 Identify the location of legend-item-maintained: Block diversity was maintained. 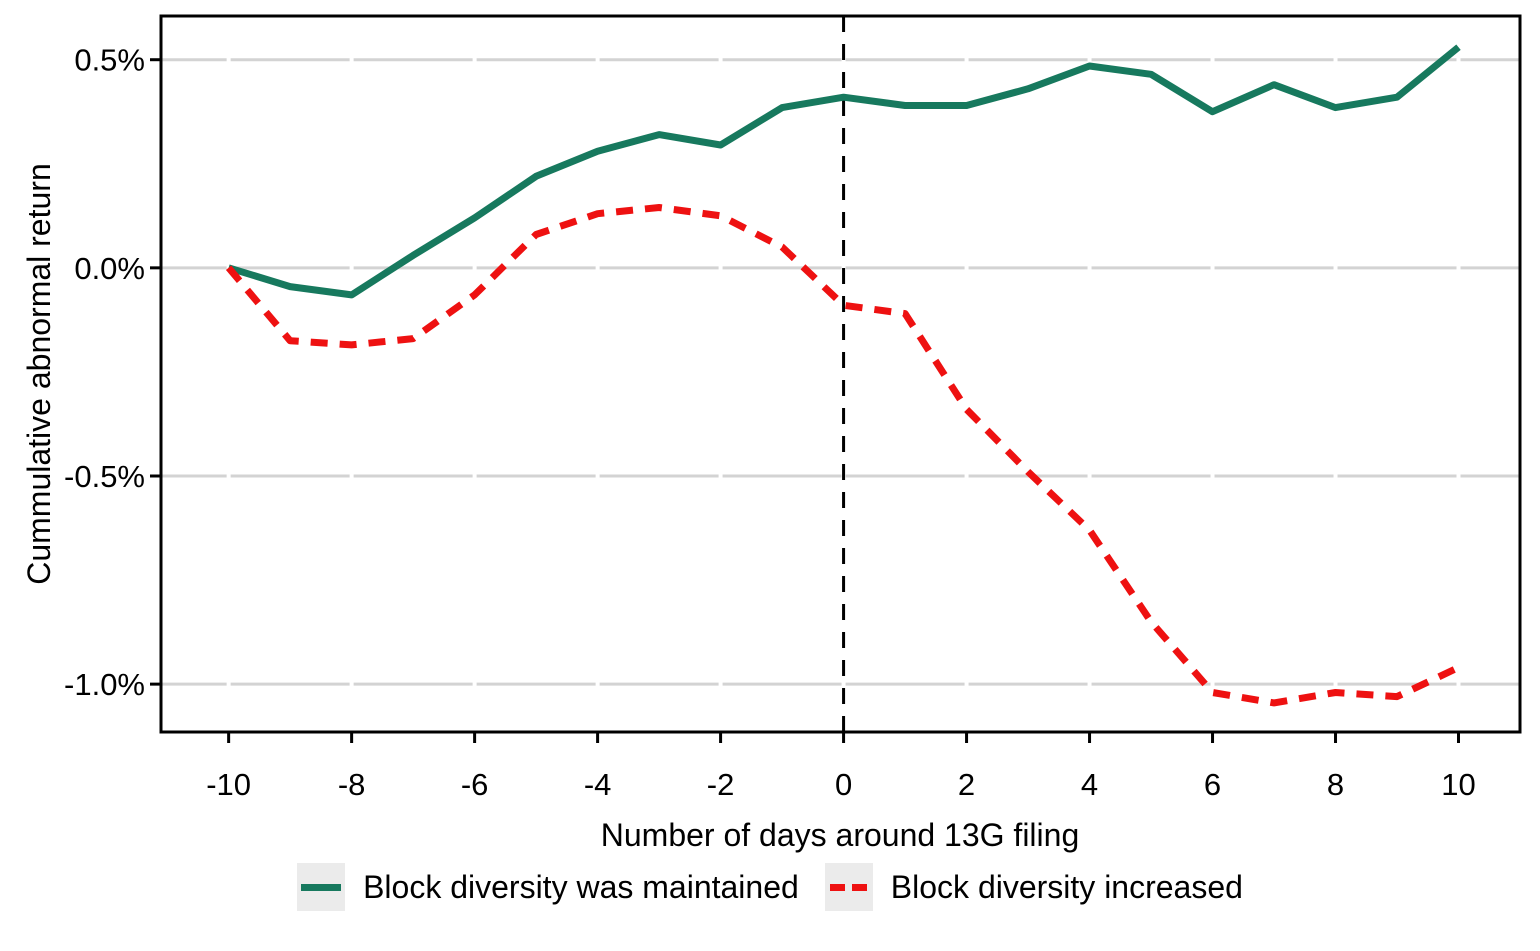
(548, 887).